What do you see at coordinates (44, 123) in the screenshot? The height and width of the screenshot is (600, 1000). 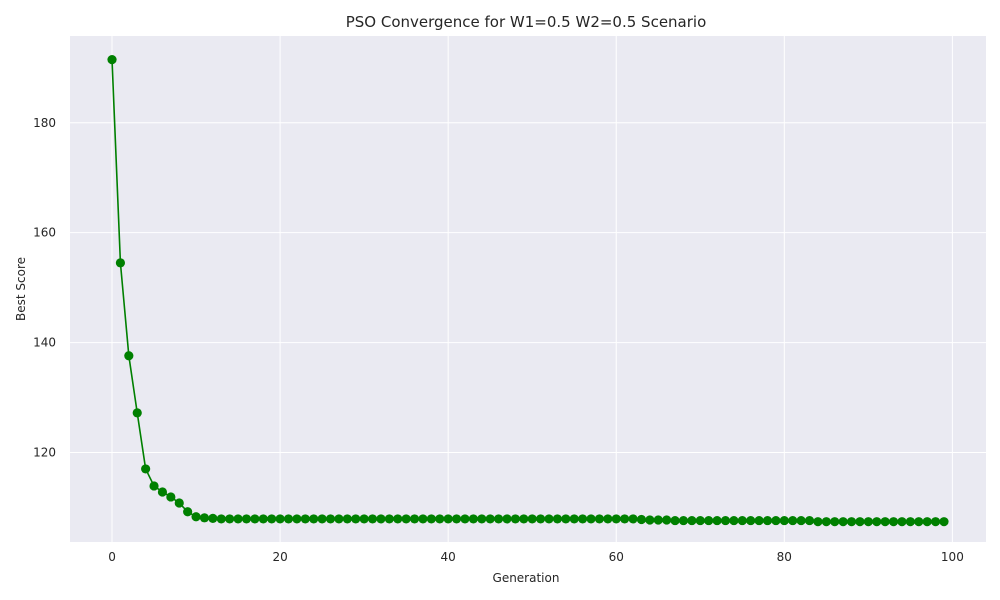 I see `y-tick-label: 180` at bounding box center [44, 123].